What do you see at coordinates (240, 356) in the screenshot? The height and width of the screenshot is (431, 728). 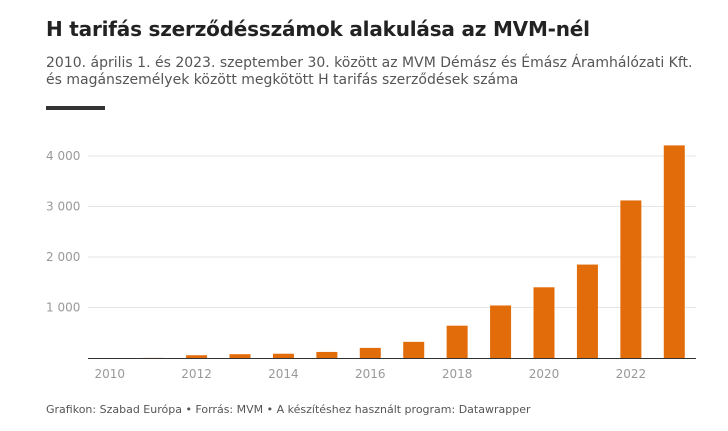 I see `bar-2013` at bounding box center [240, 356].